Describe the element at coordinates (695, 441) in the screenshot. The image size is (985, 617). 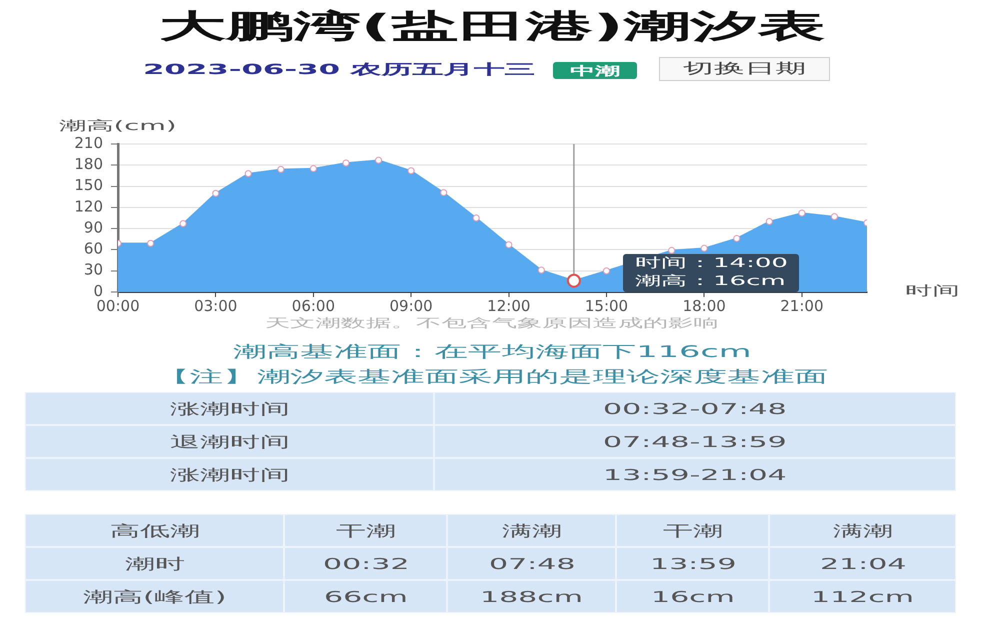
I see `text: 07:48-13:59` at that location.